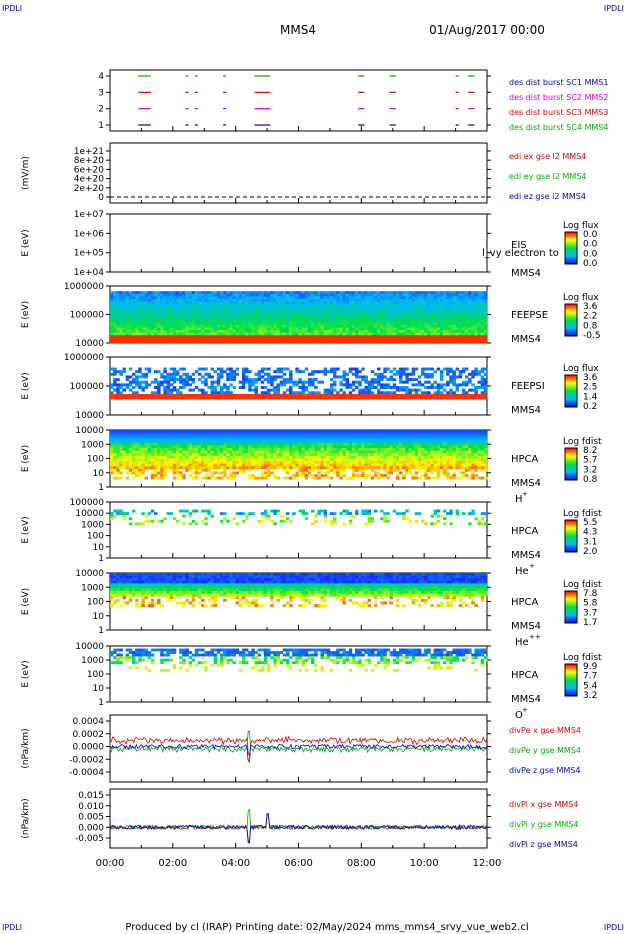  What do you see at coordinates (592, 336) in the screenshot?
I see `colorbar-tick-feepse: -0.5` at bounding box center [592, 336].